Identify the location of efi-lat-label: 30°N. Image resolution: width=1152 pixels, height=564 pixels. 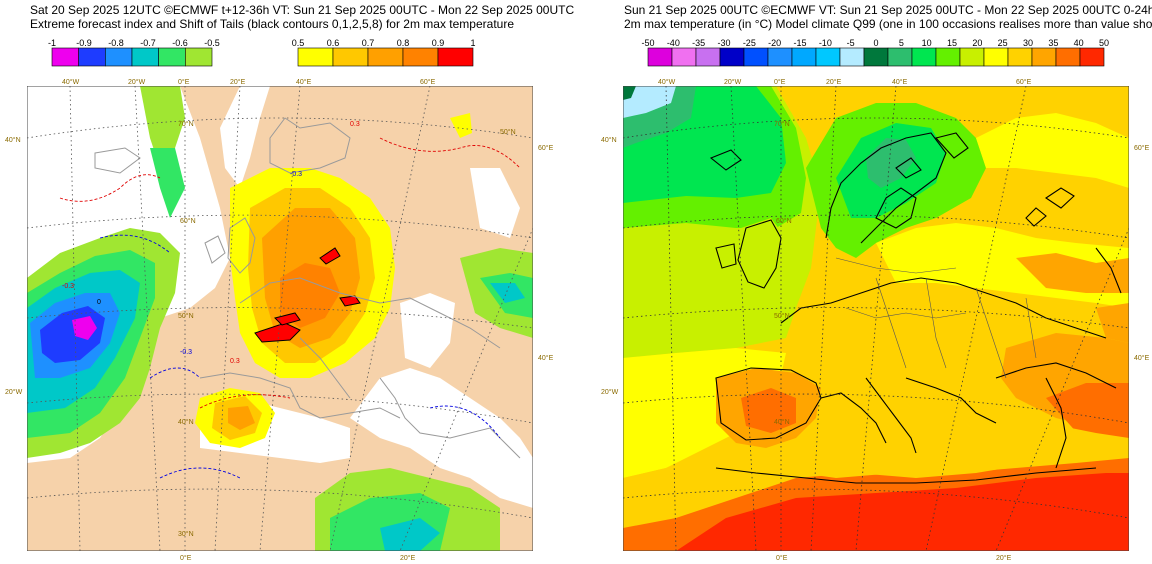
(186, 534).